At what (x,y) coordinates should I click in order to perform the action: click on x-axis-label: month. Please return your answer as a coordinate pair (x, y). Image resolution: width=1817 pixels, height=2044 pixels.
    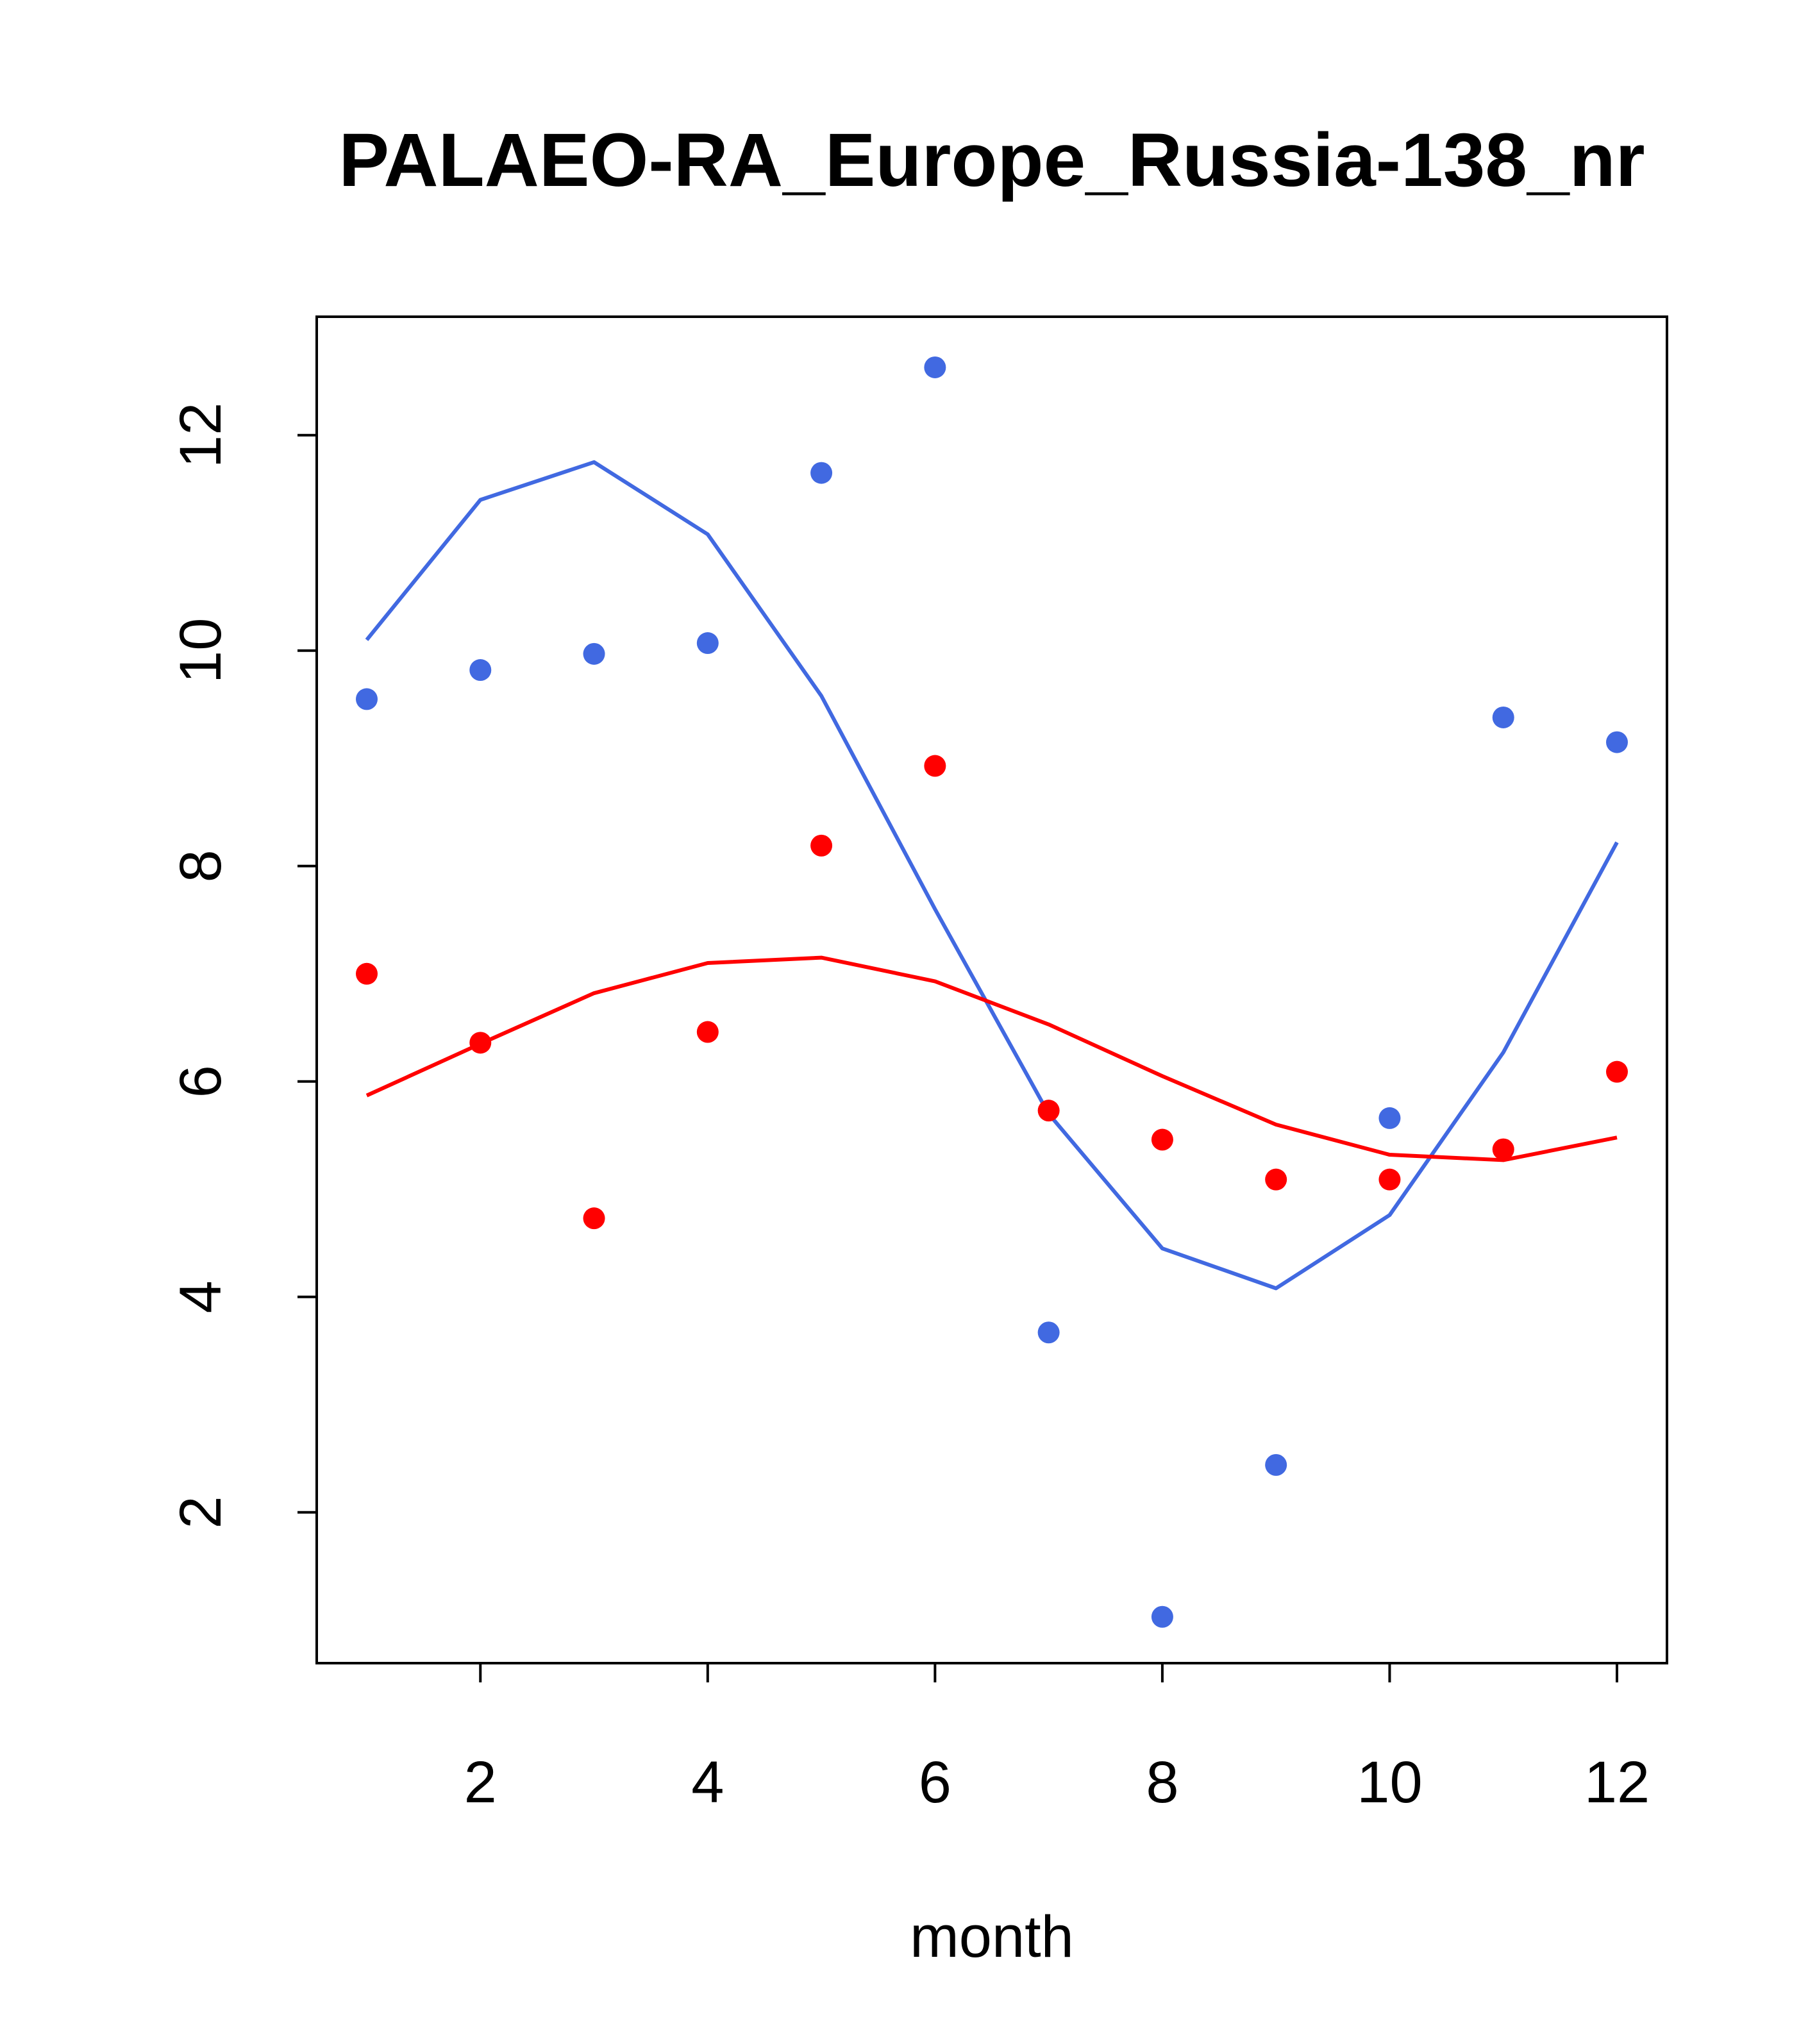
    Looking at the image, I should click on (992, 1937).